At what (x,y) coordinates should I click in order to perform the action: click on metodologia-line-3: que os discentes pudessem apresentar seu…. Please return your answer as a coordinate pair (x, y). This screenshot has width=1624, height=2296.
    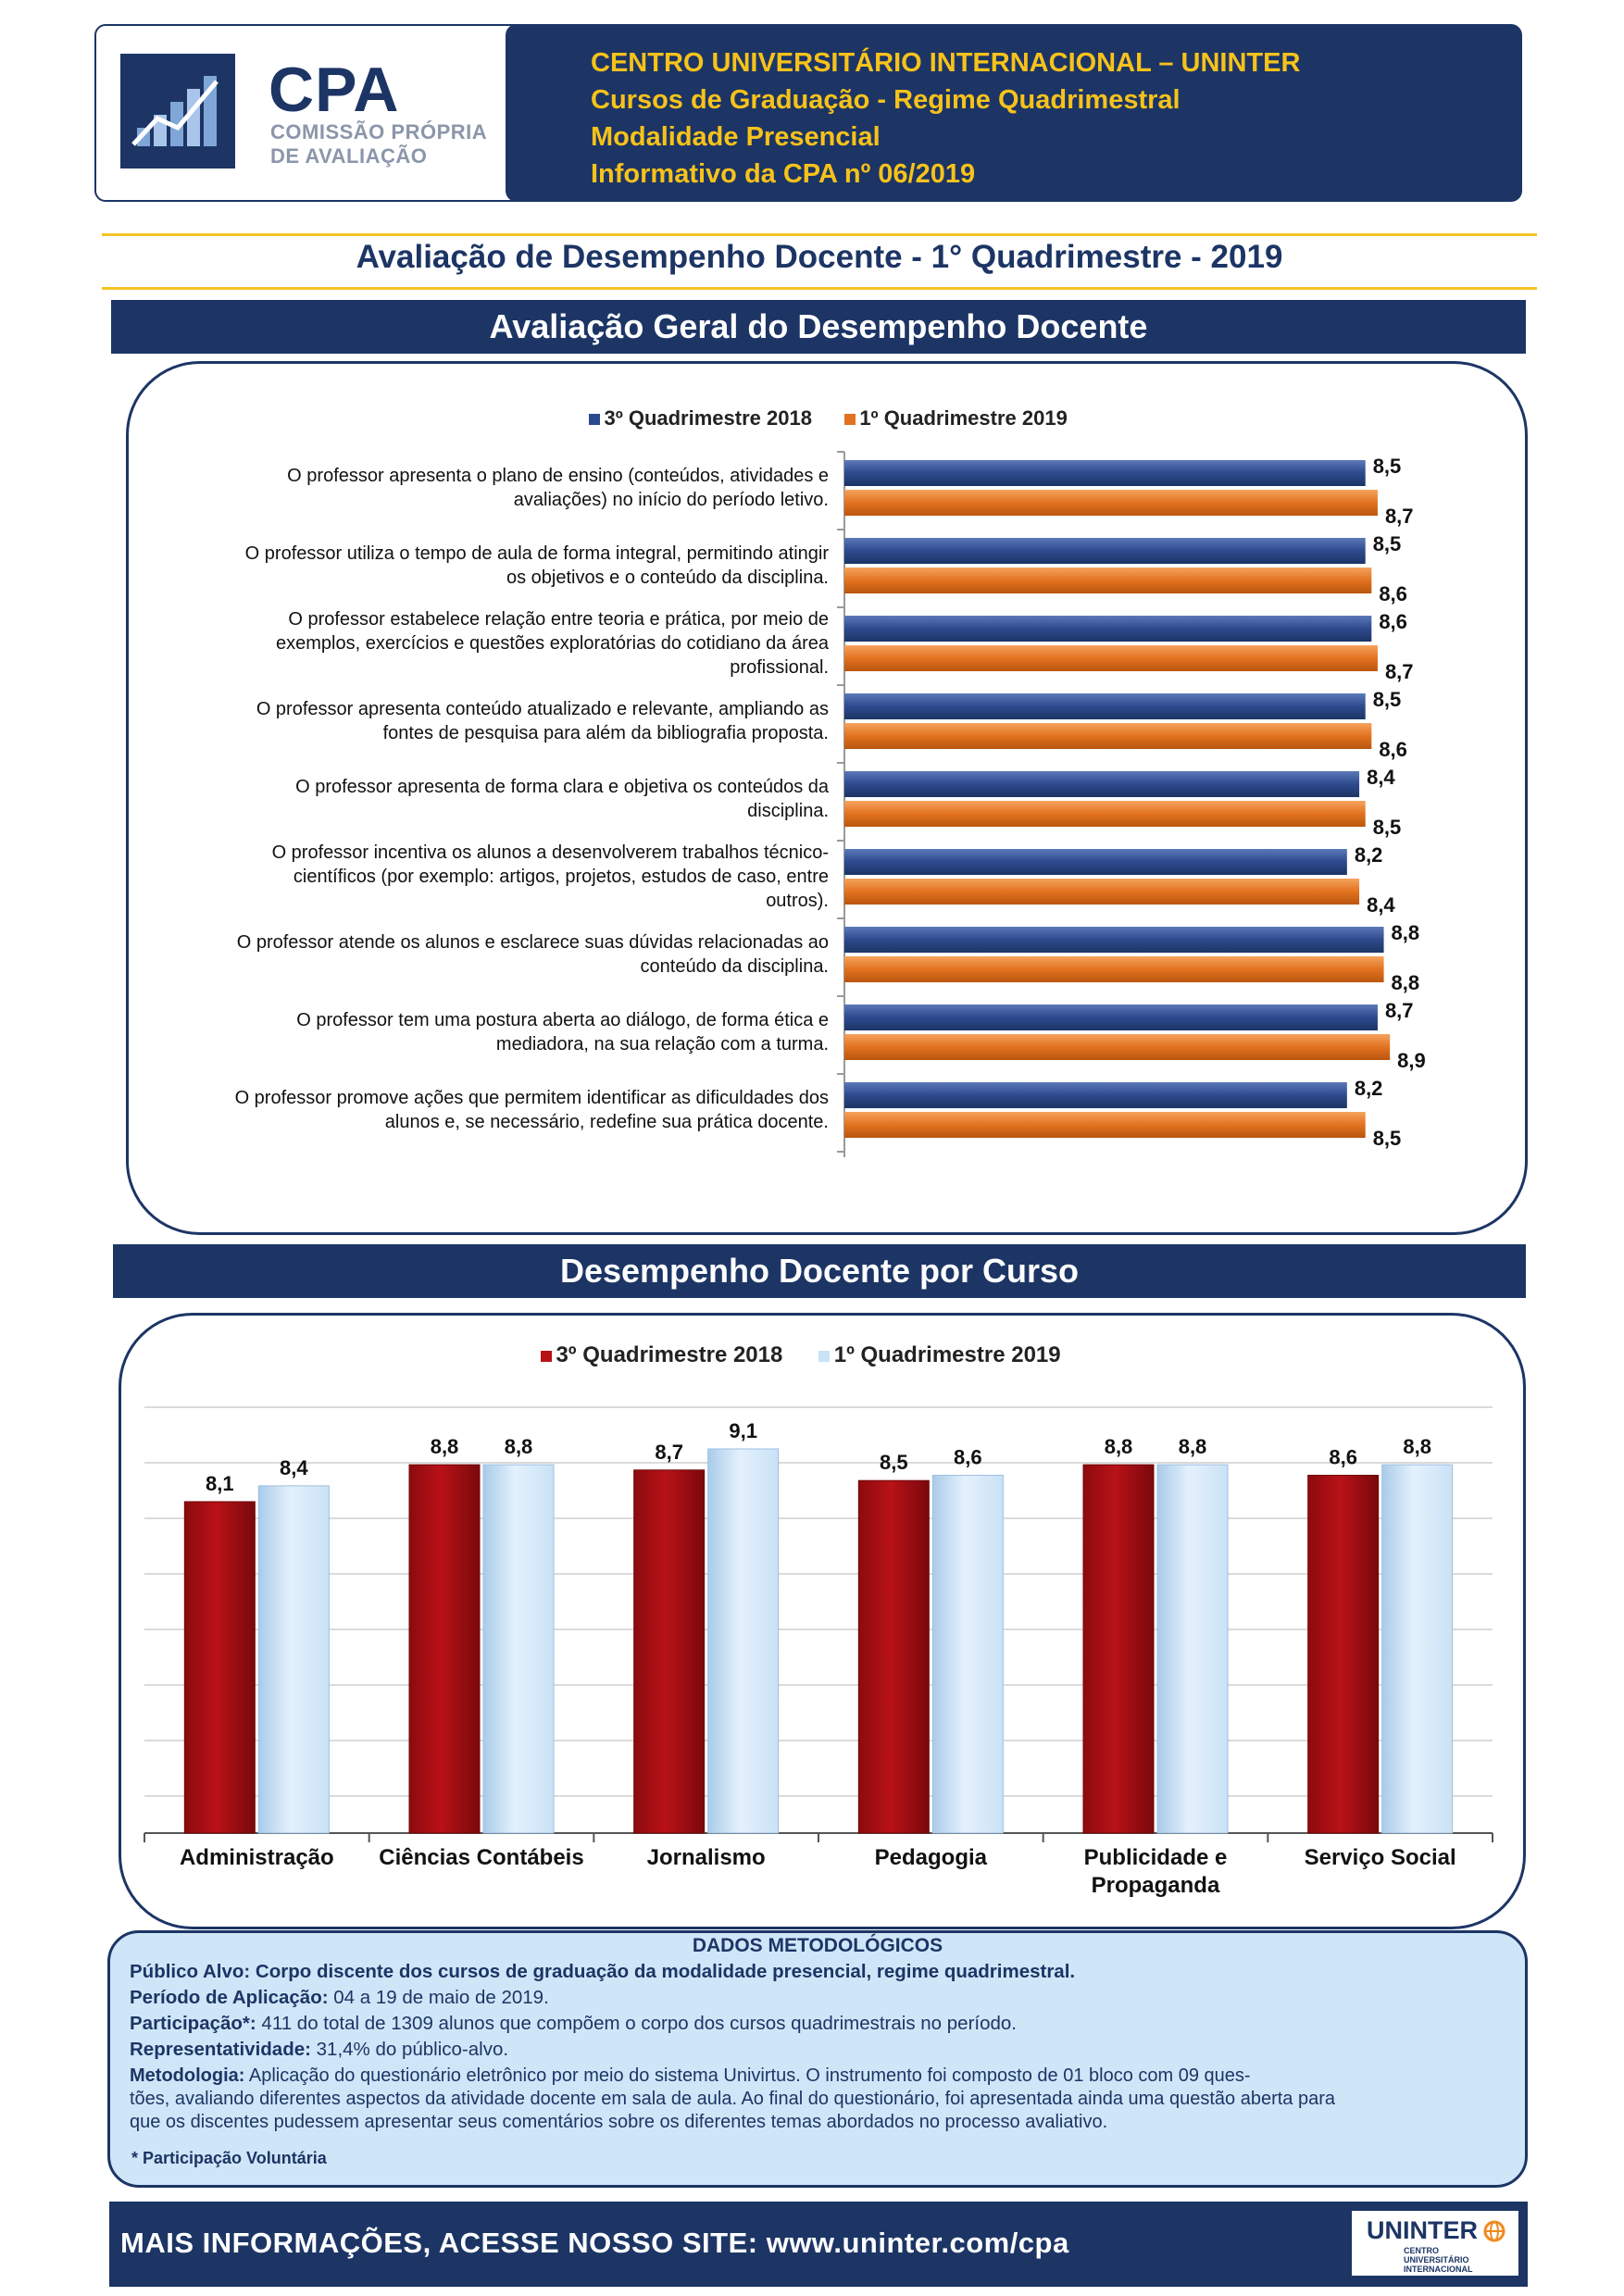
    Looking at the image, I should click on (619, 2122).